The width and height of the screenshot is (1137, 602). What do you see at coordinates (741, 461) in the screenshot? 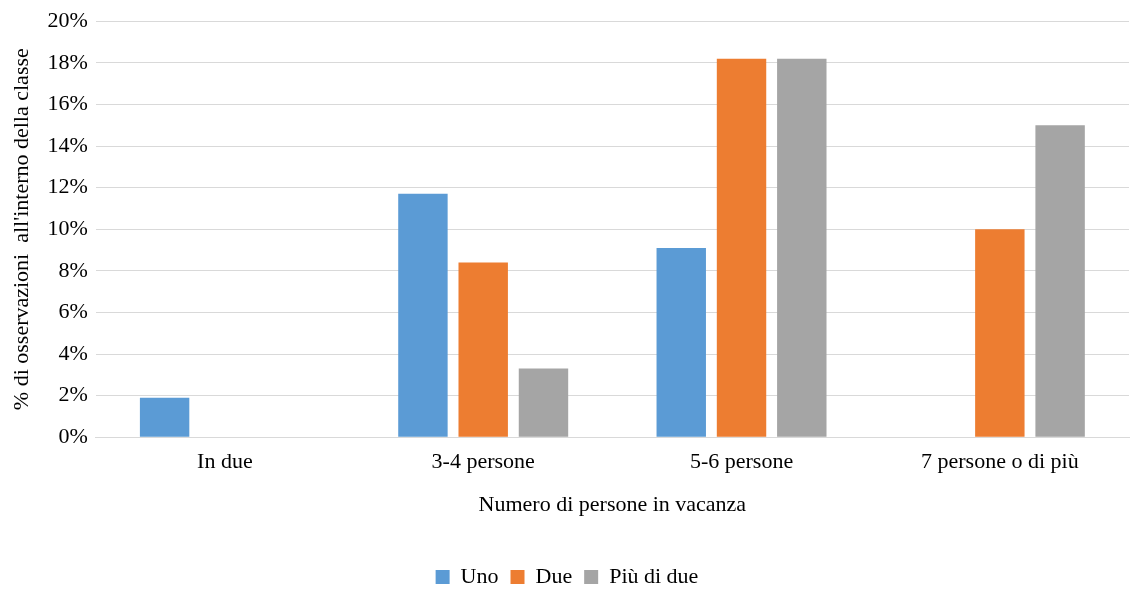
I see `x-tick-label: 5-6 persone` at bounding box center [741, 461].